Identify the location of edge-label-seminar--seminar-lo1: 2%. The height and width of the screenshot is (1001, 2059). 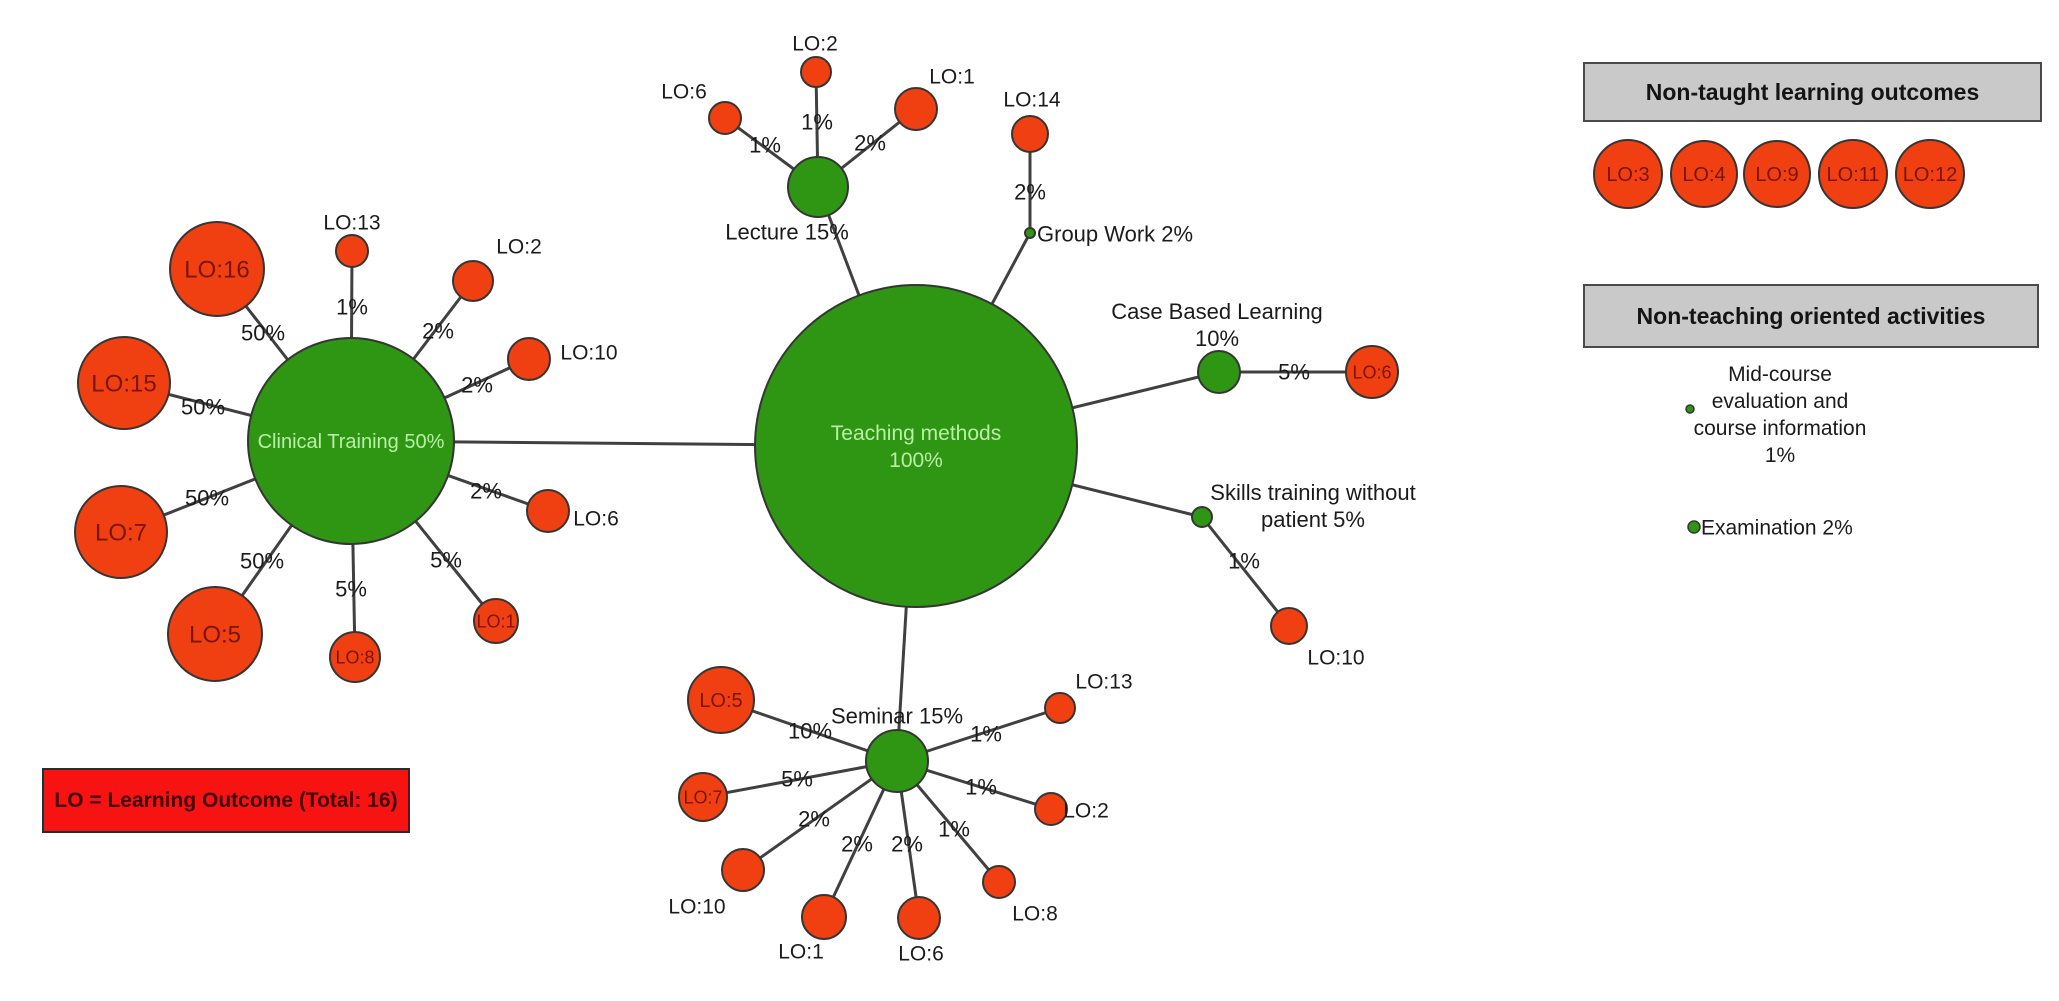
(857, 844).